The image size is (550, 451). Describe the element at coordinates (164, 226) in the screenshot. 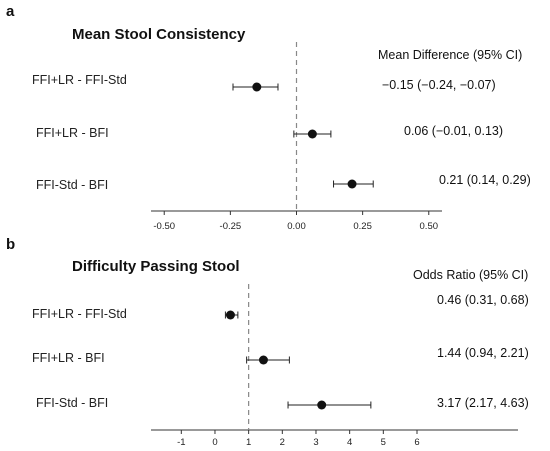

I see `panel-a-x-tick-label: -0.50` at that location.